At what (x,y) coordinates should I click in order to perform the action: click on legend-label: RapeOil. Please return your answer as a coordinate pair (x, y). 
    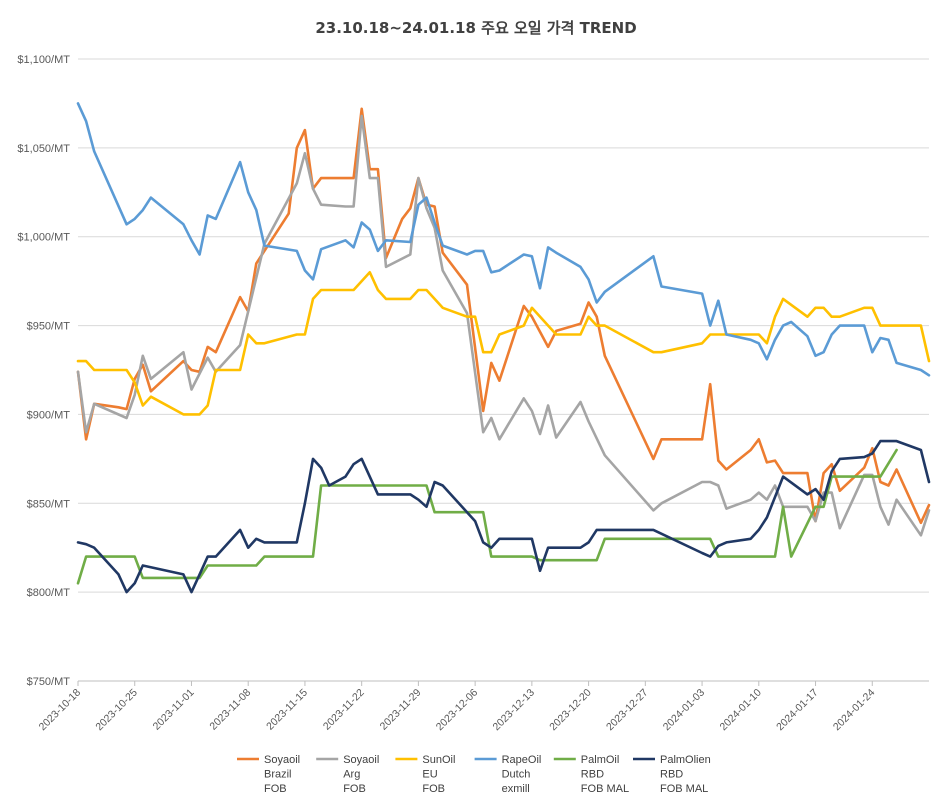
    Looking at the image, I should click on (522, 760).